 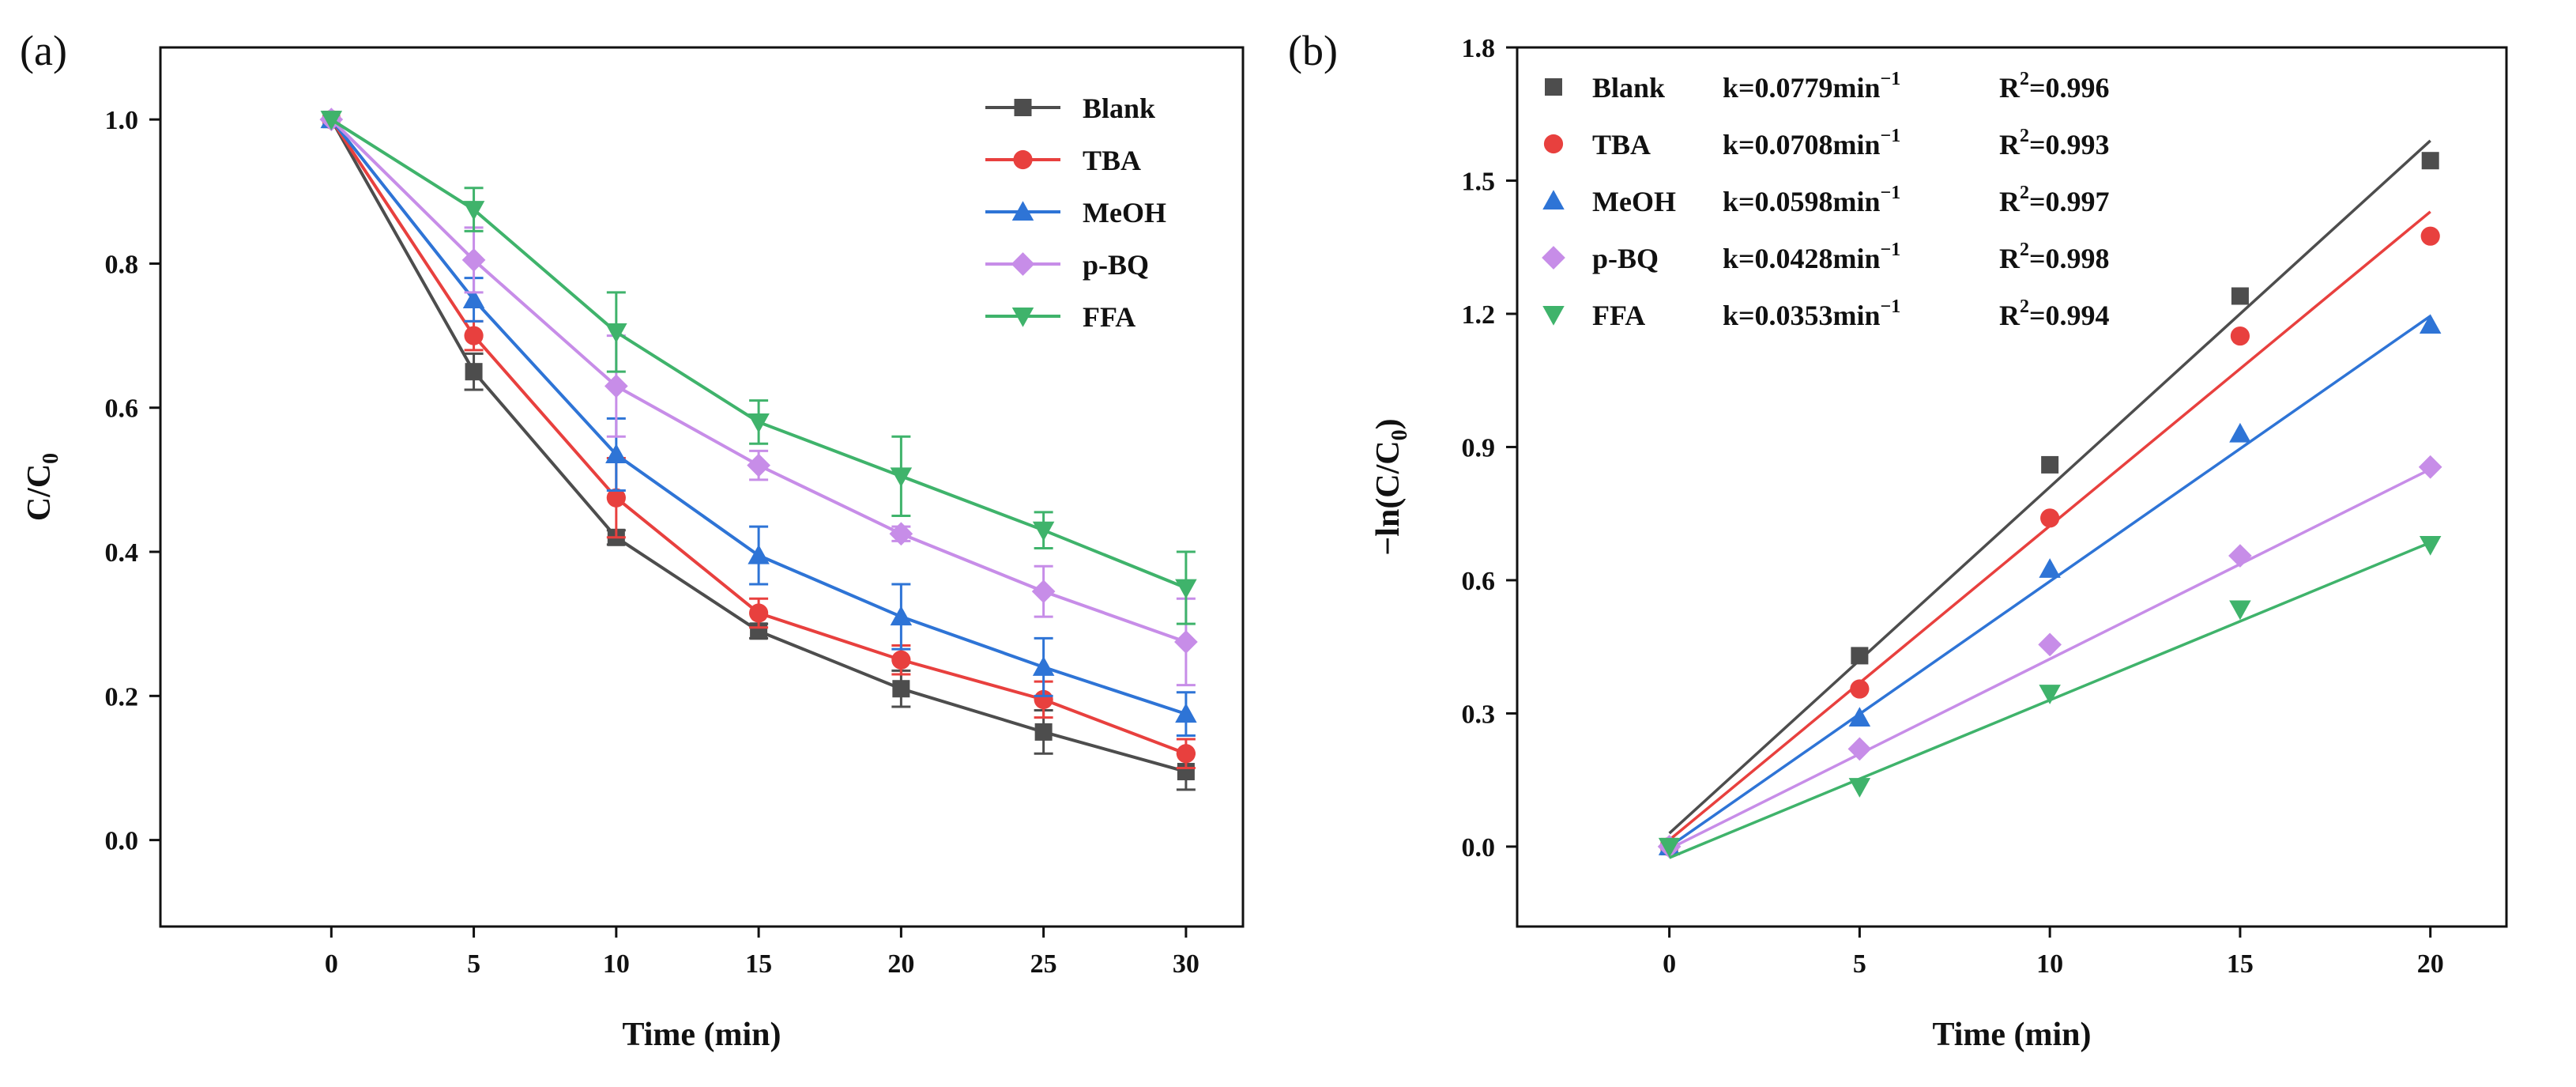 I want to click on panel-b-series-ffa, so click(x=2050, y=697).